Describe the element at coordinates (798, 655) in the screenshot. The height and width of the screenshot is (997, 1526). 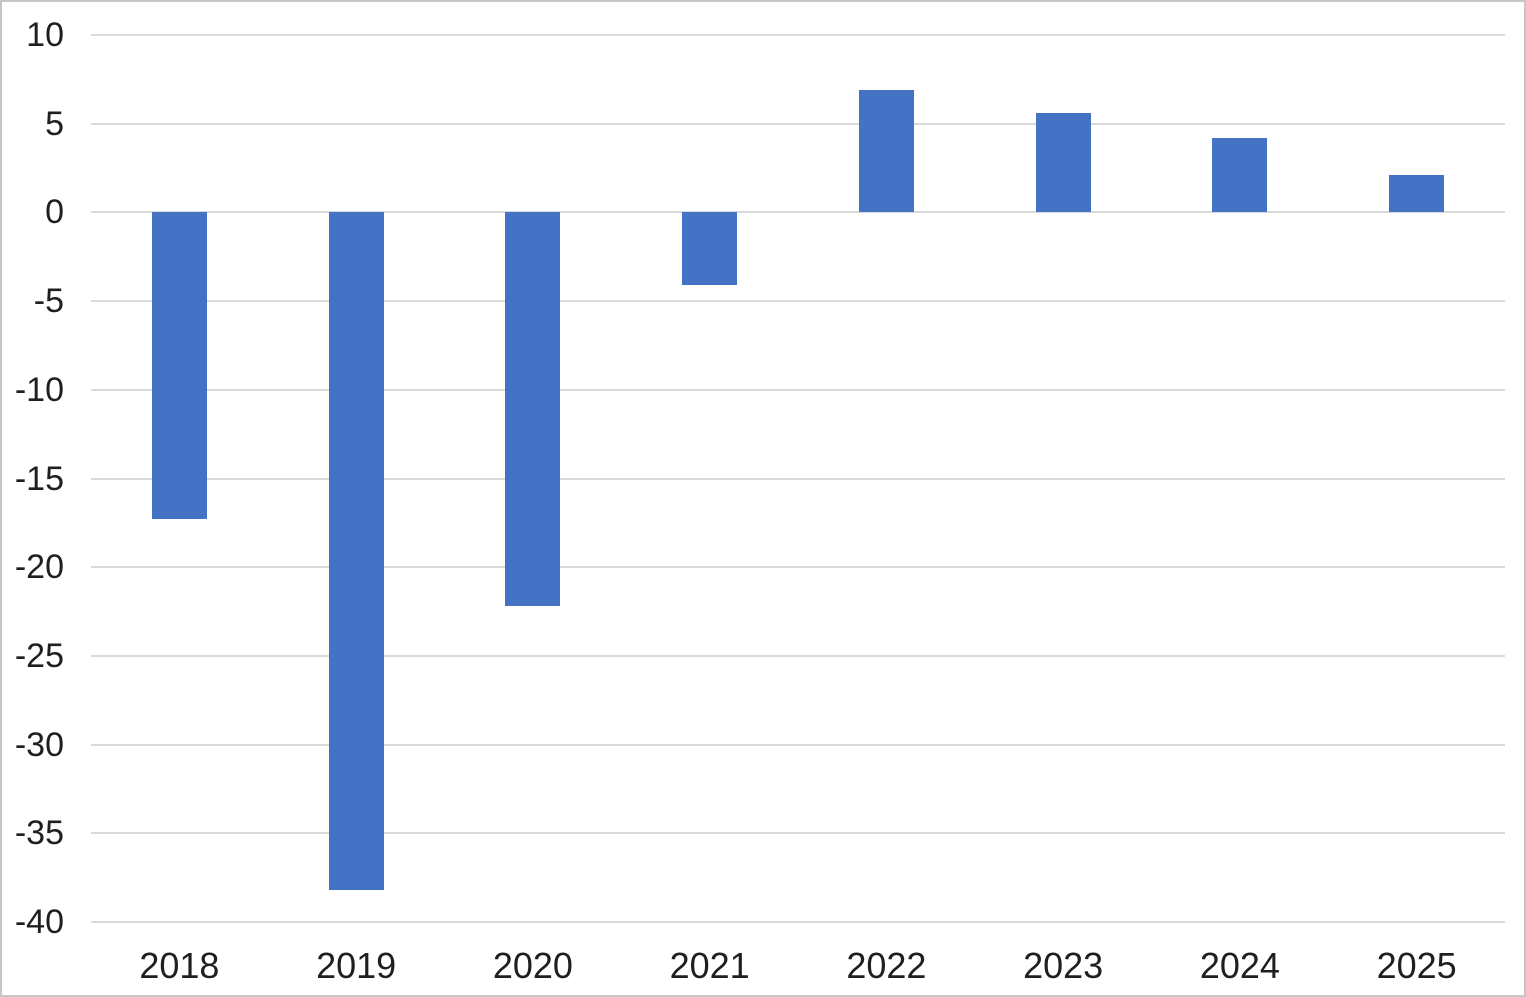
I see `gridline-y--25` at that location.